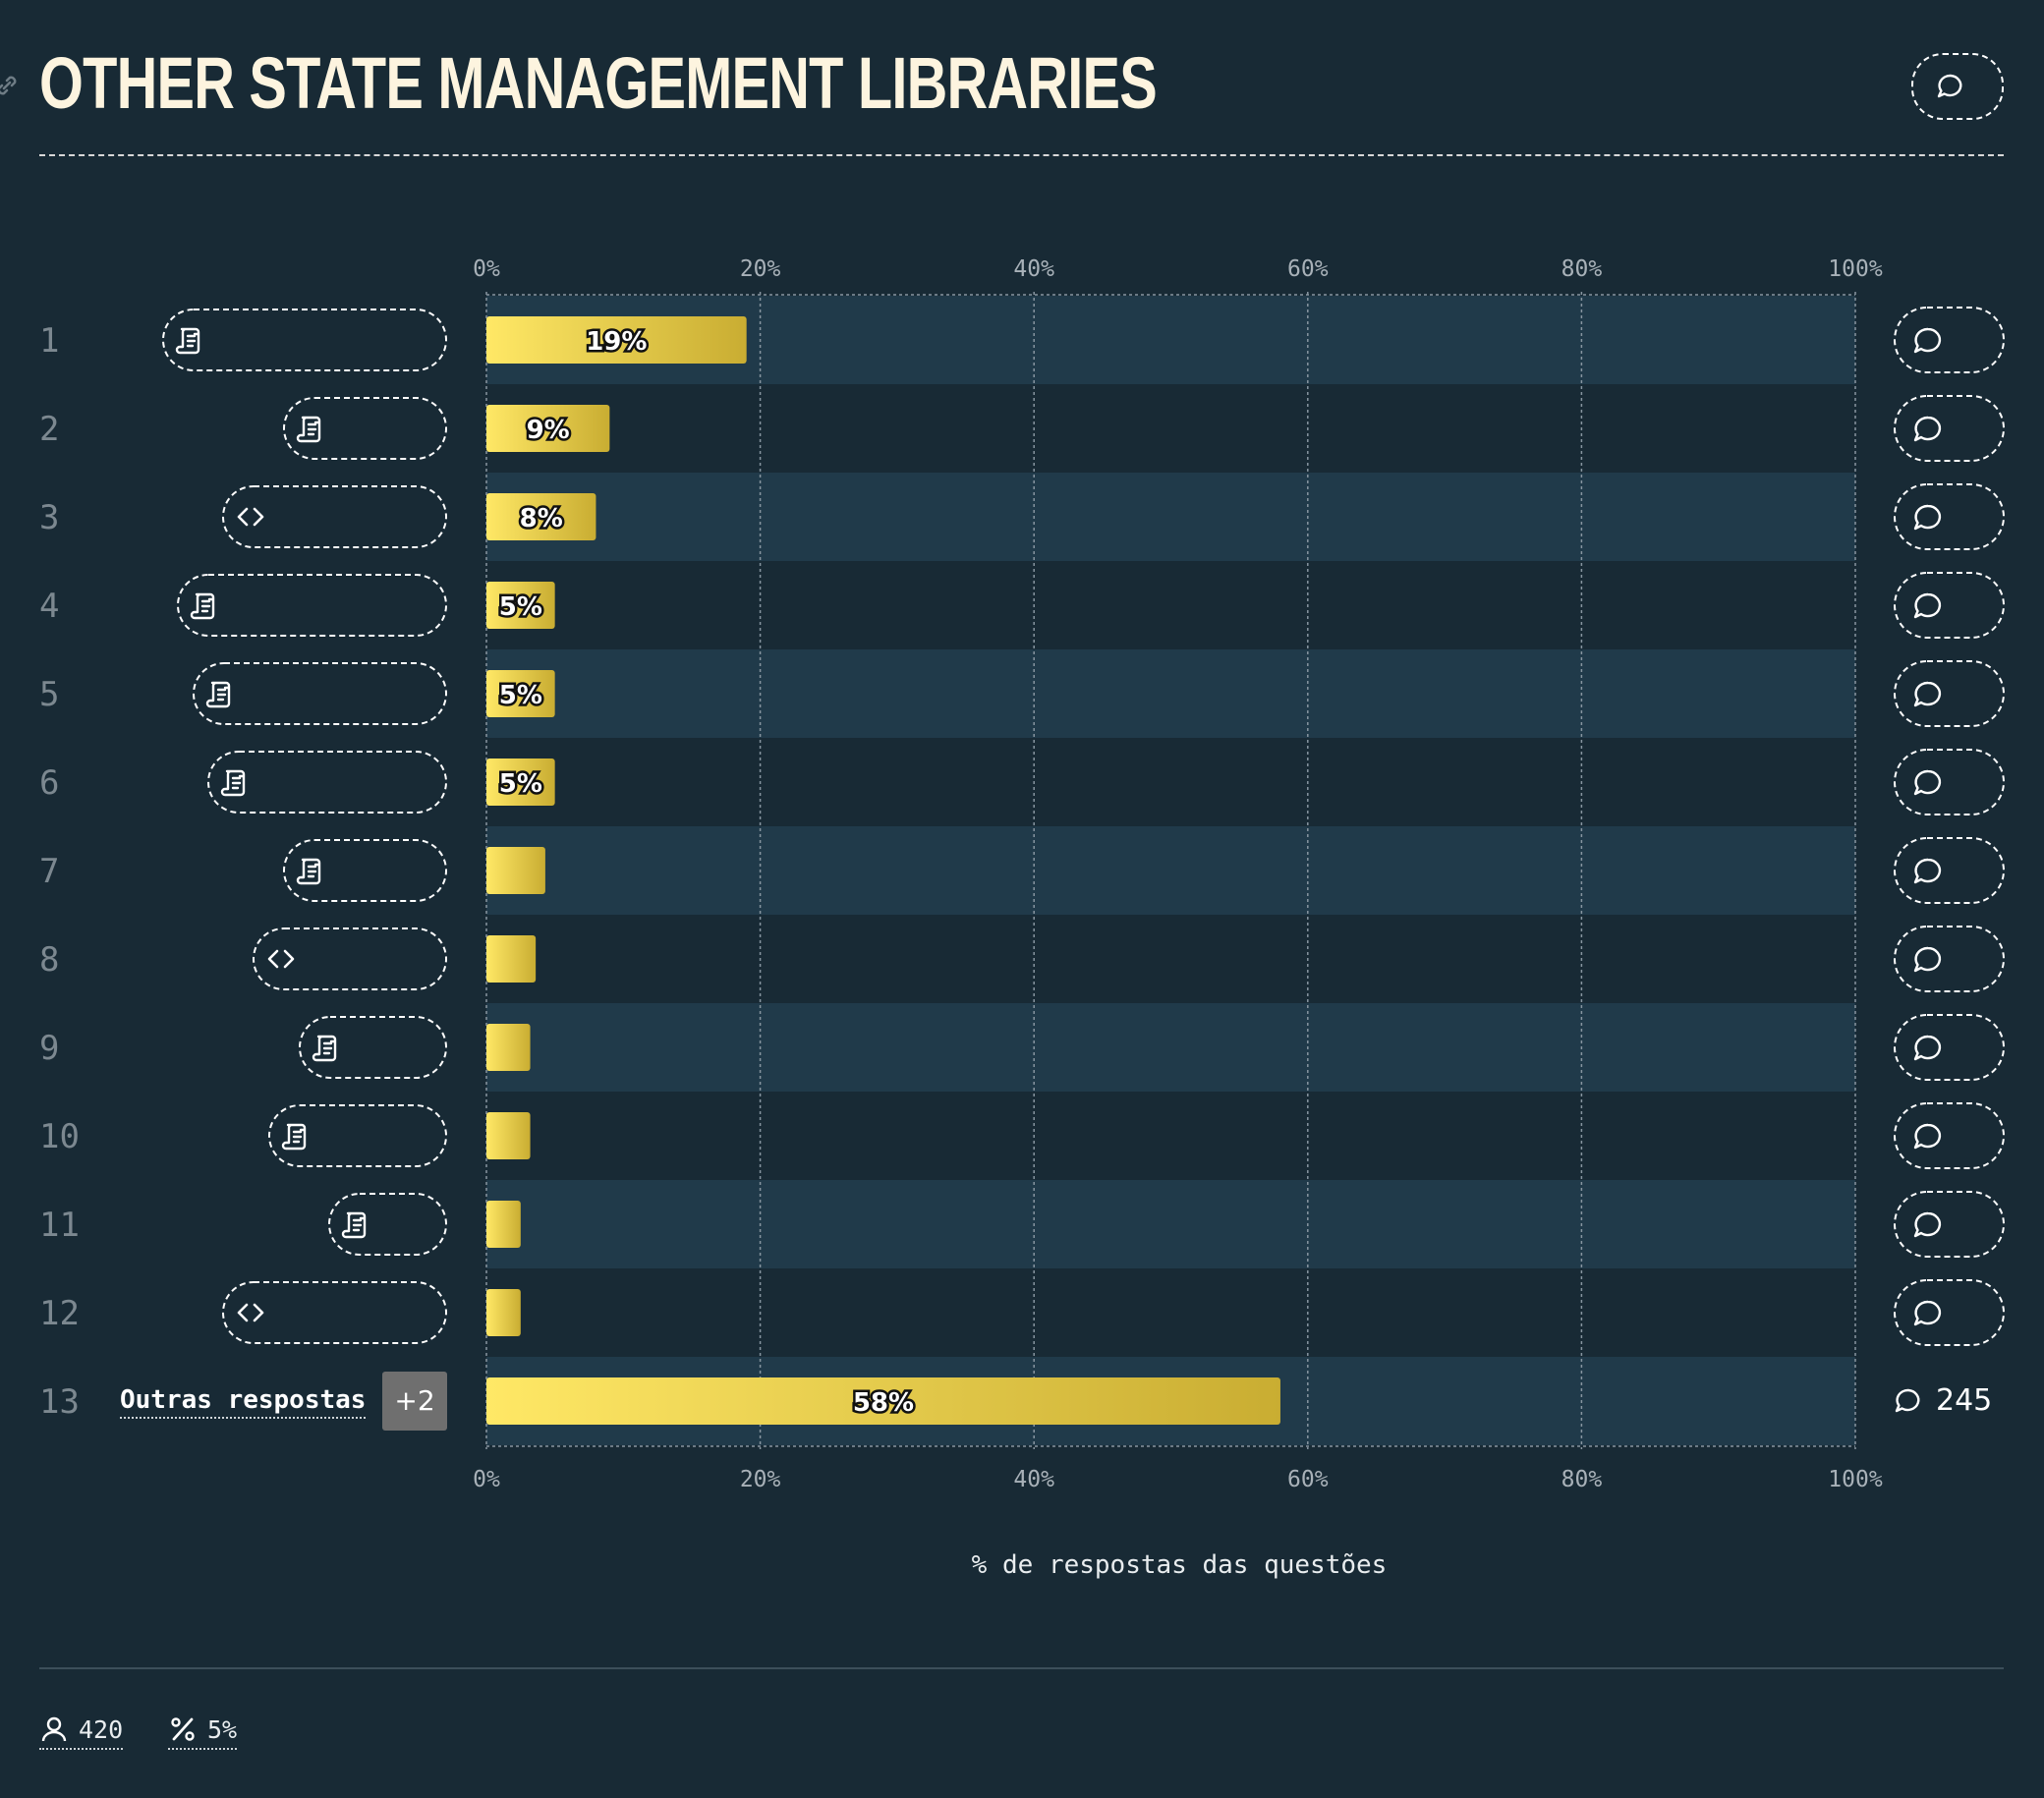 Image resolution: width=2044 pixels, height=1798 pixels. Describe the element at coordinates (10, 85) in the screenshot. I see `link-icon` at that location.